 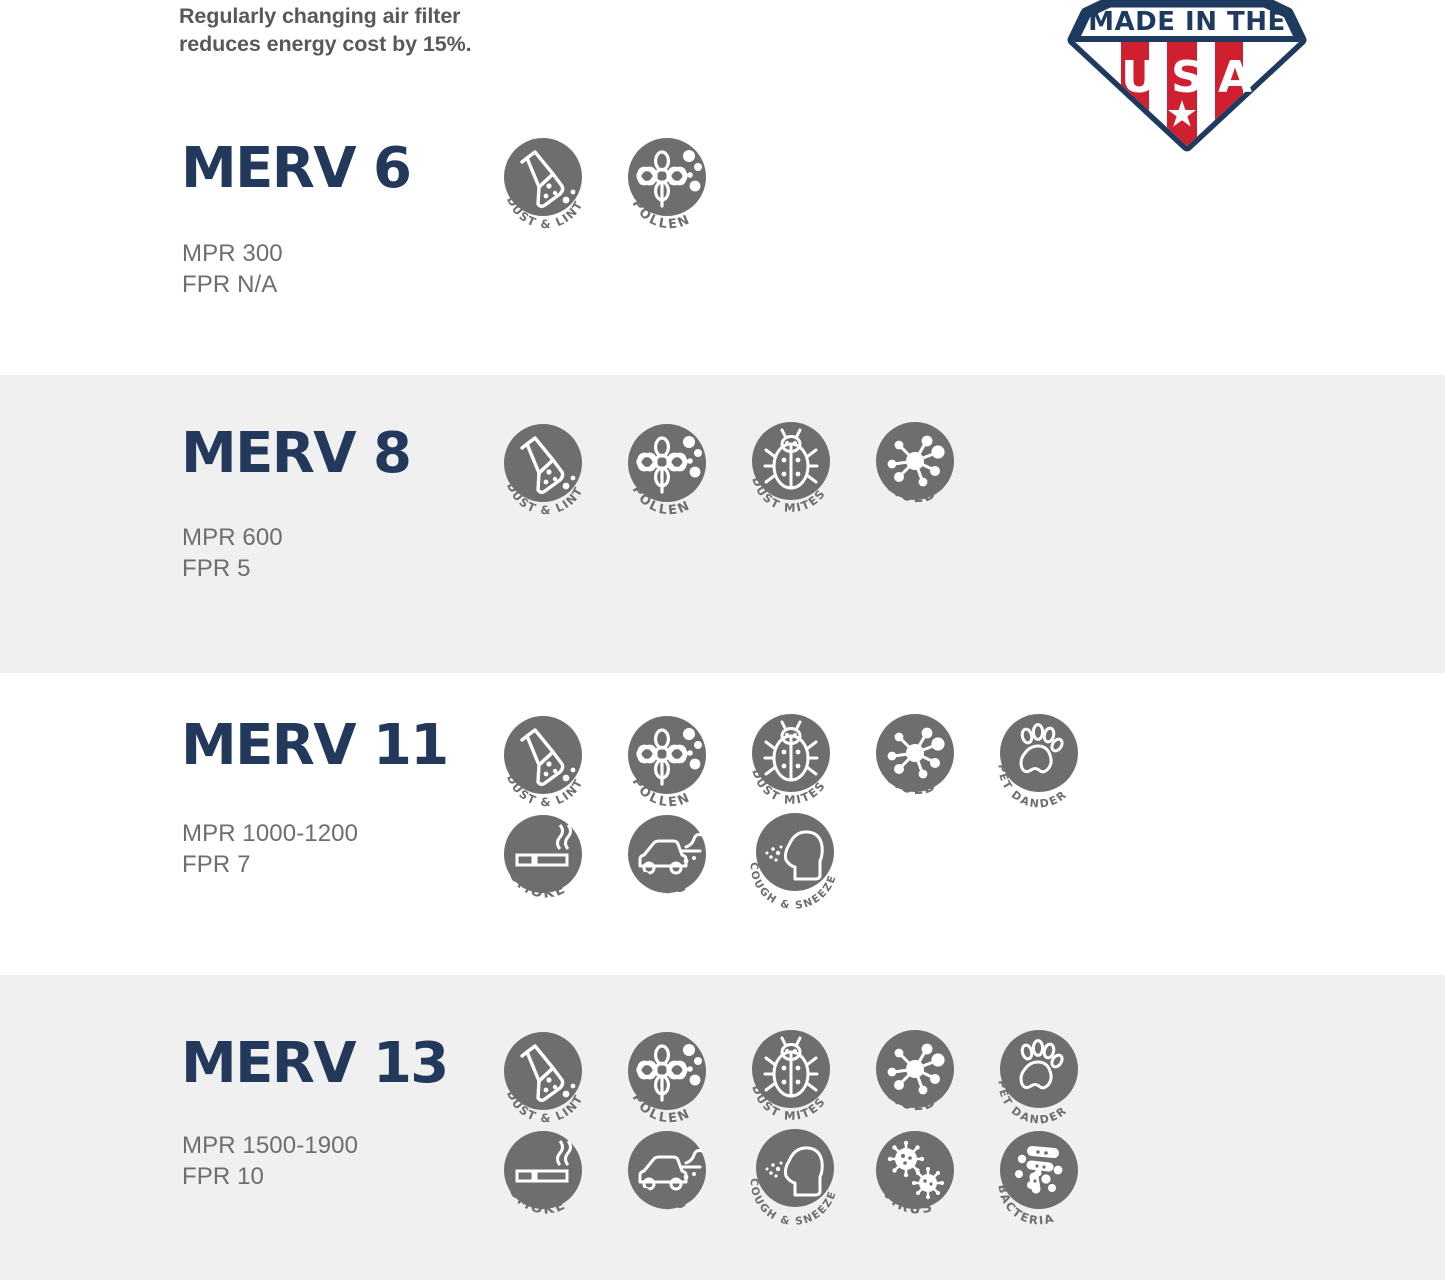 What do you see at coordinates (230, 284) in the screenshot?
I see `merv-6-fpr: FPR N/A` at bounding box center [230, 284].